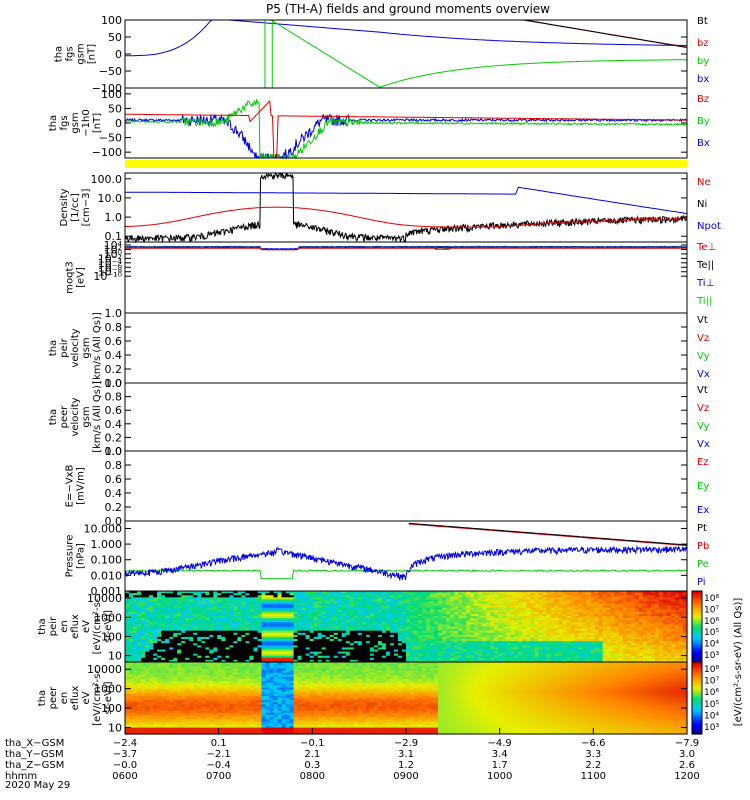 This screenshot has width=750, height=800. Describe the element at coordinates (118, 123) in the screenshot. I see `panel-2-ytick-label: 0` at that location.